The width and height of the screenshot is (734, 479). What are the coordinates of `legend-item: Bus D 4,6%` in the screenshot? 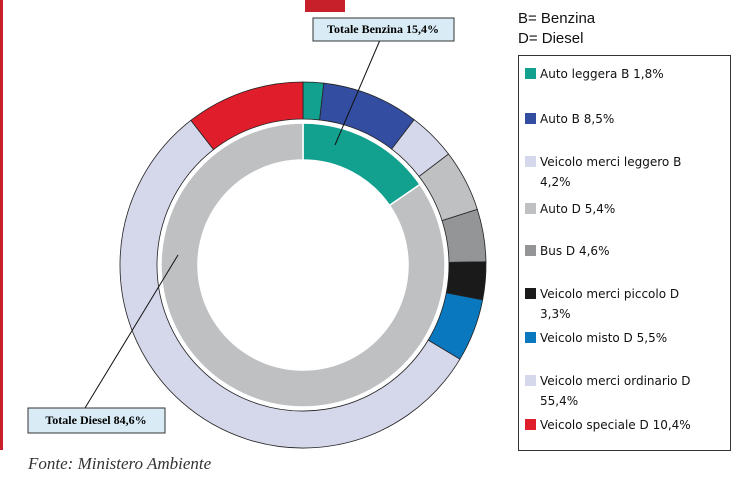 It's located at (615, 251).